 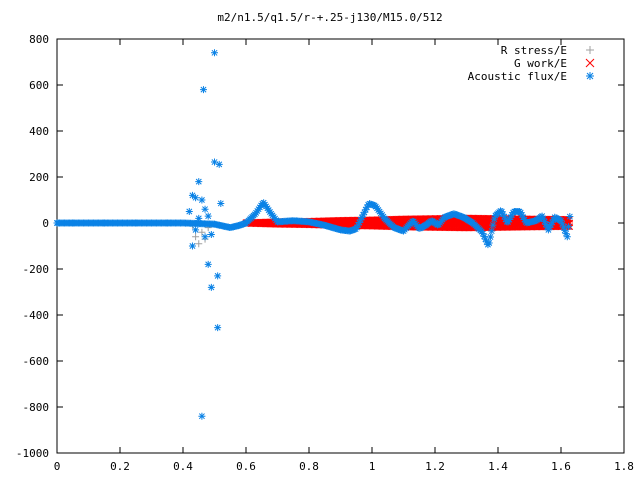 I want to click on y-tick-label: -800, so click(x=36, y=407).